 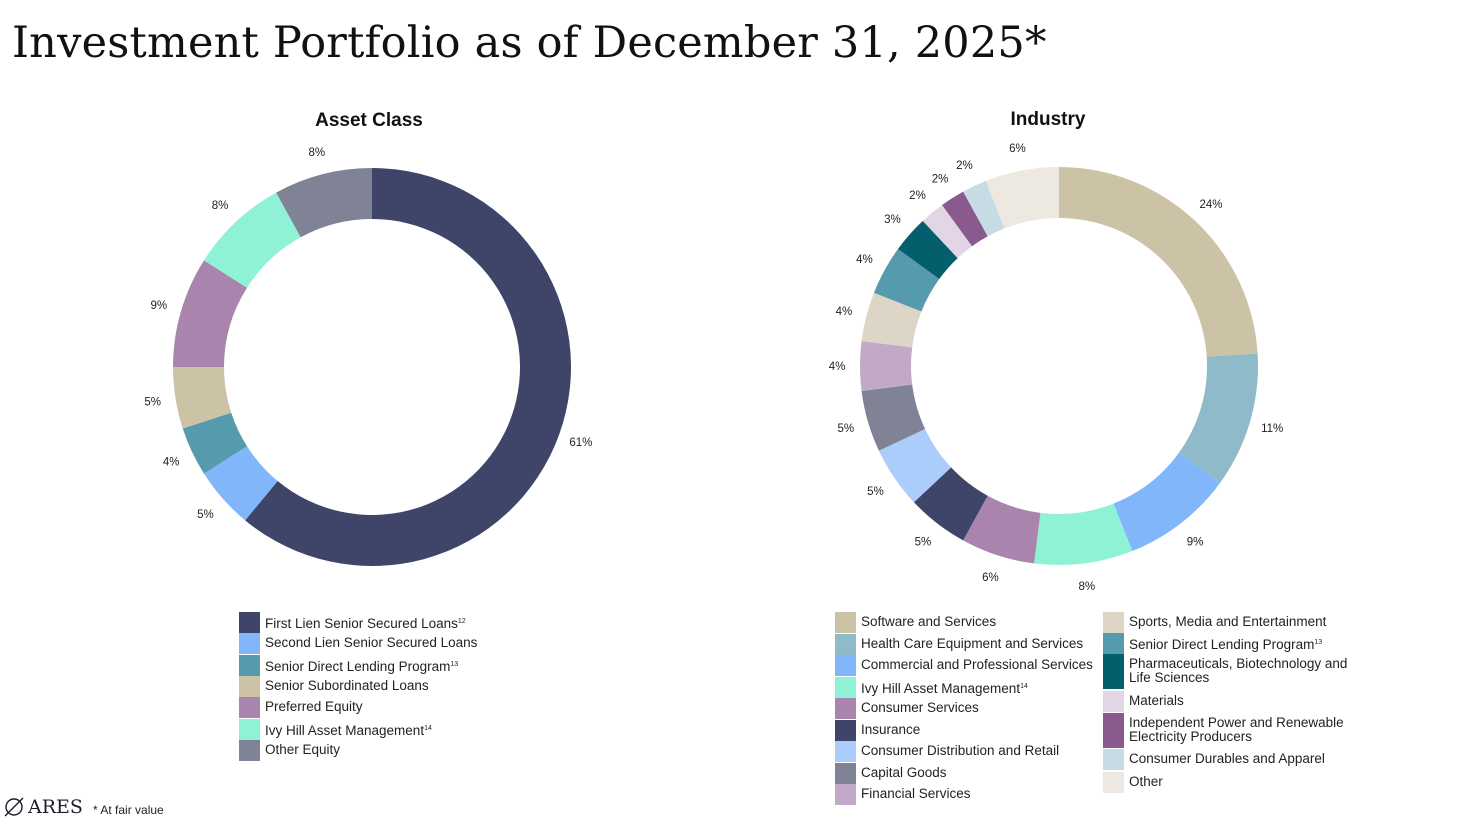 I want to click on industry-data-label-independent-power-and-renewable-electricity-producers: 2%, so click(x=940, y=180).